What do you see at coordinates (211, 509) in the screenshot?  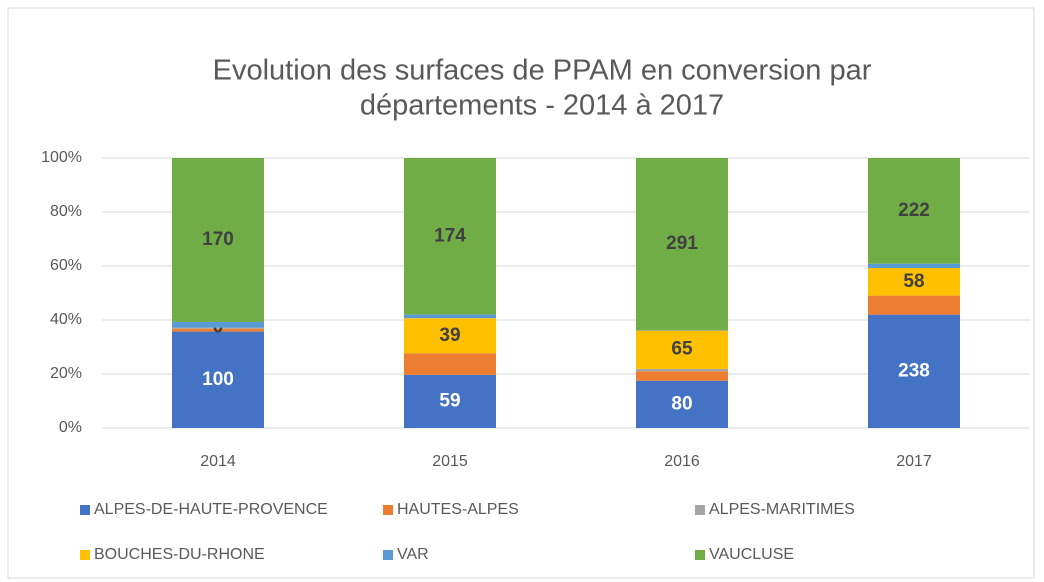 I see `legend-label: ALPES-DE-HAUTE-PROVENCE` at bounding box center [211, 509].